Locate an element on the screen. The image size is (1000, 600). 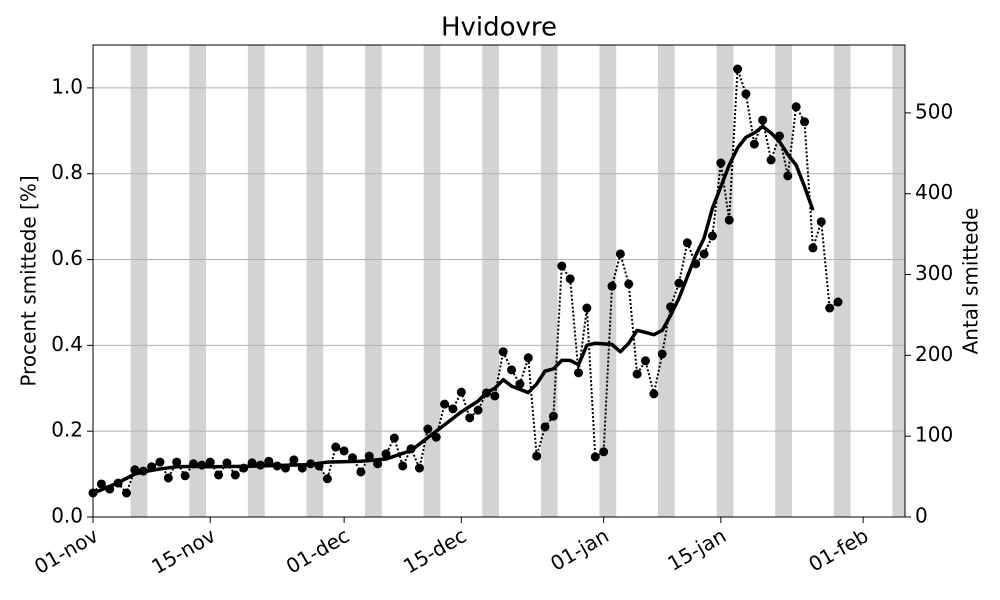
y2-tick-label: 100 is located at coordinates (934, 435).